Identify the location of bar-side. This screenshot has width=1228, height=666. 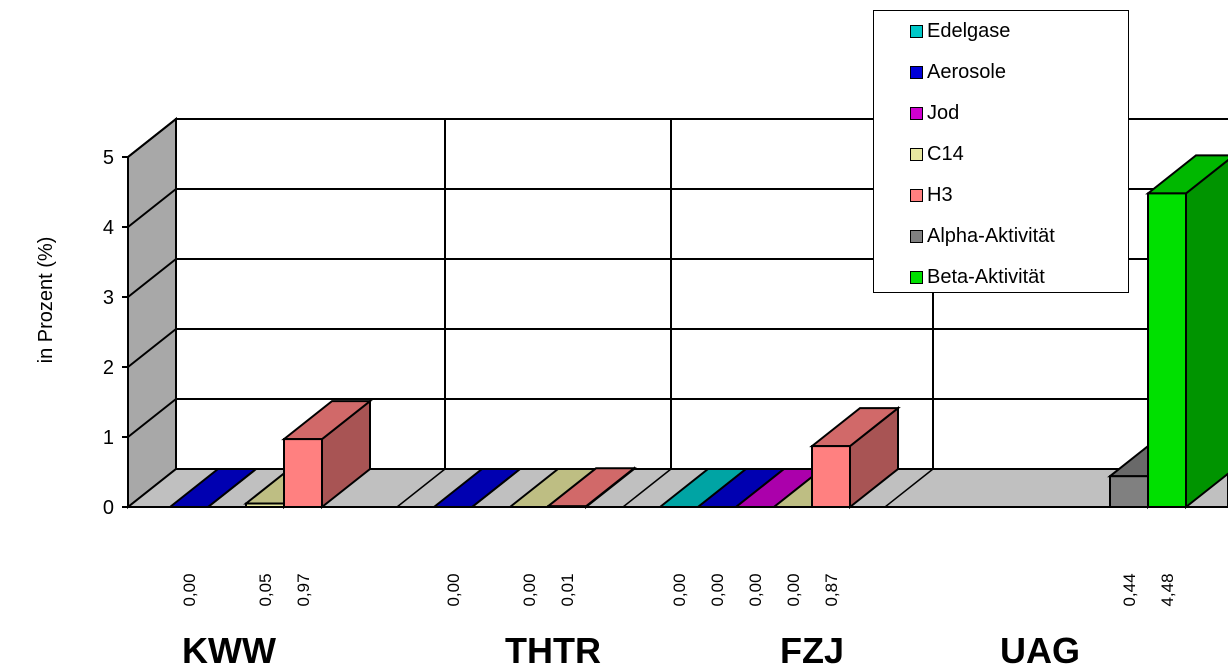
(1206, 334).